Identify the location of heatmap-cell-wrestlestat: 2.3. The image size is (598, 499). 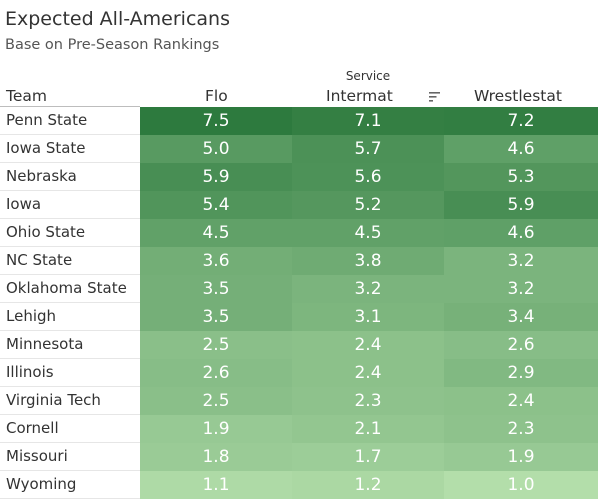
(521, 429).